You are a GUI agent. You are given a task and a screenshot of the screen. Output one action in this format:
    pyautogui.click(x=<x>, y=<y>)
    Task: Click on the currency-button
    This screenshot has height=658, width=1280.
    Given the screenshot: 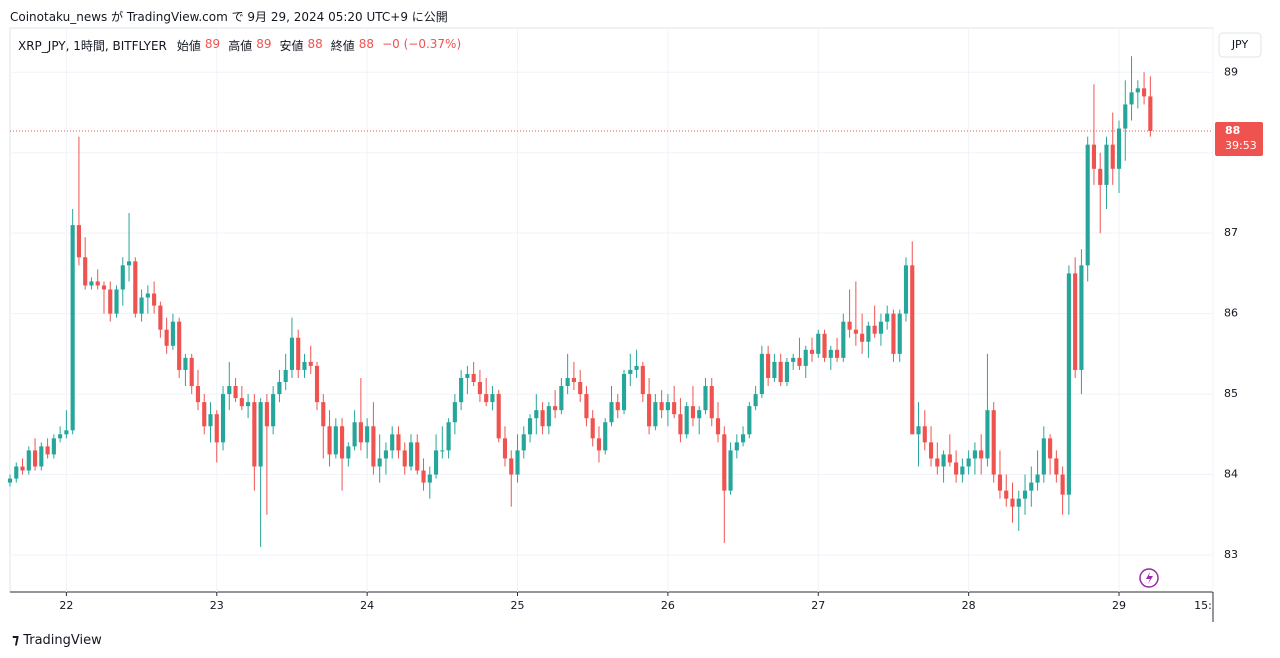 What is the action you would take?
    pyautogui.click(x=1240, y=45)
    